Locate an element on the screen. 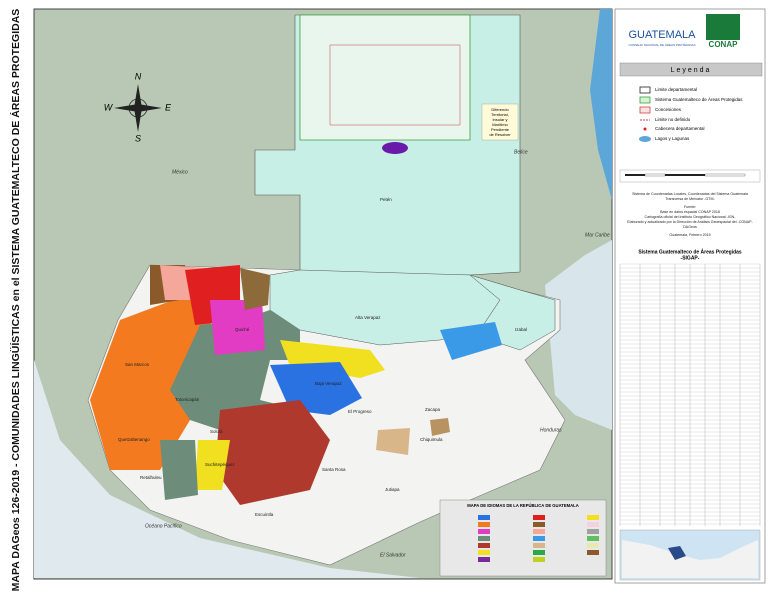  country-label: Belice is located at coordinates (521, 152).